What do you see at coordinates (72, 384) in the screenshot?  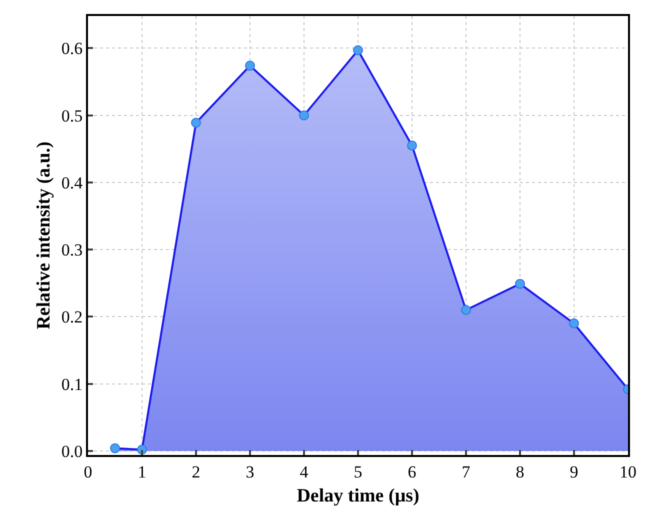 I see `y-tick-label: 0.1` at bounding box center [72, 384].